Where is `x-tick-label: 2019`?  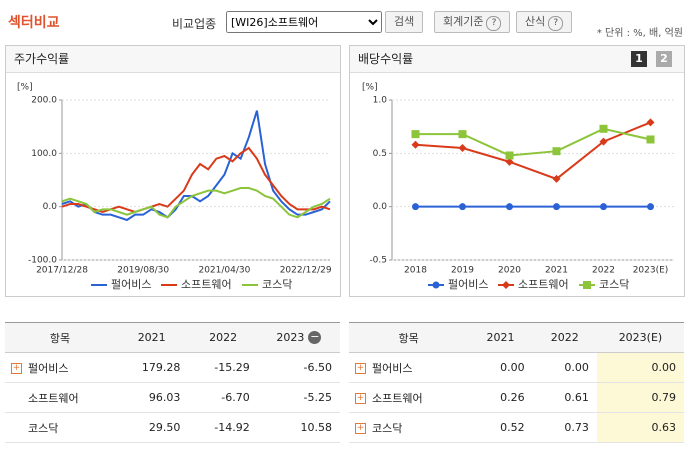 x-tick-label: 2019 is located at coordinates (462, 271).